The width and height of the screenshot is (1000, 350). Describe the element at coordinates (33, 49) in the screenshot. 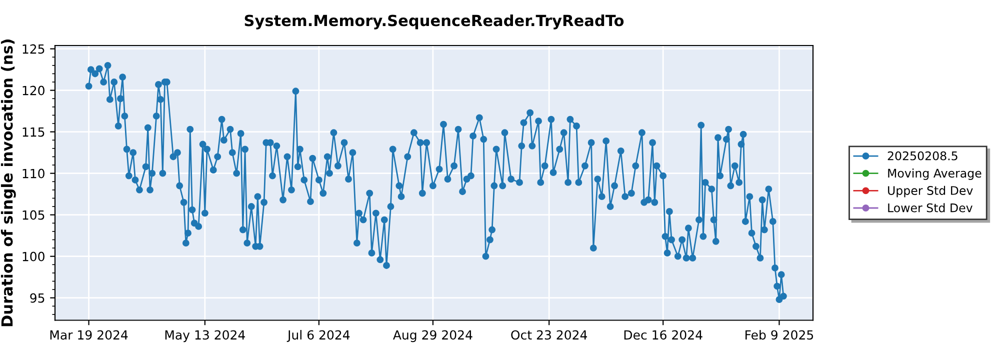

I see `y-tick-label: 125` at that location.